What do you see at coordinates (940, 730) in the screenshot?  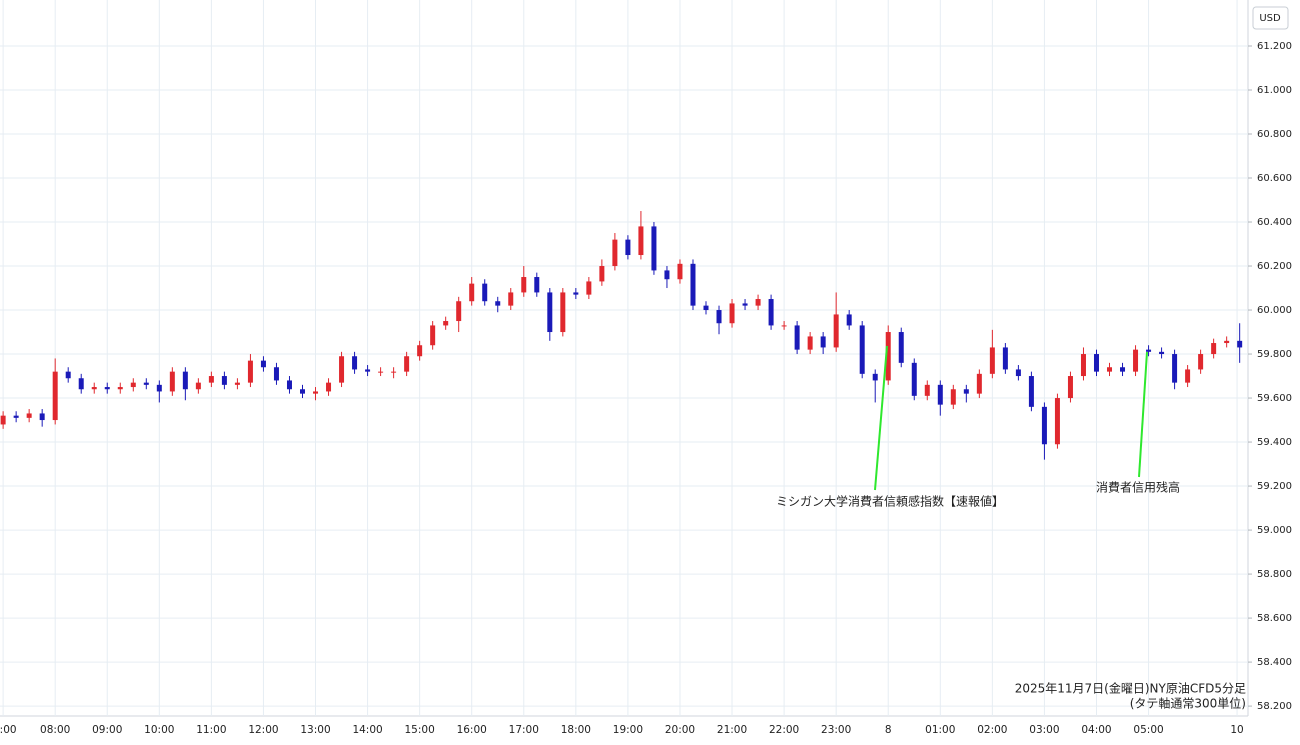 I see `x-tick-label: 01:00` at bounding box center [940, 730].